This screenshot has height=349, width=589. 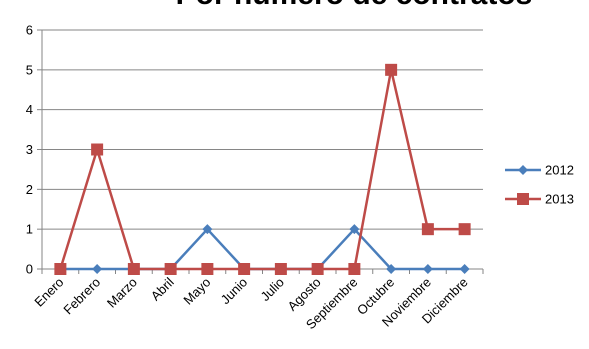 What do you see at coordinates (272, 290) in the screenshot?
I see `x-tick-label: Julio` at bounding box center [272, 290].